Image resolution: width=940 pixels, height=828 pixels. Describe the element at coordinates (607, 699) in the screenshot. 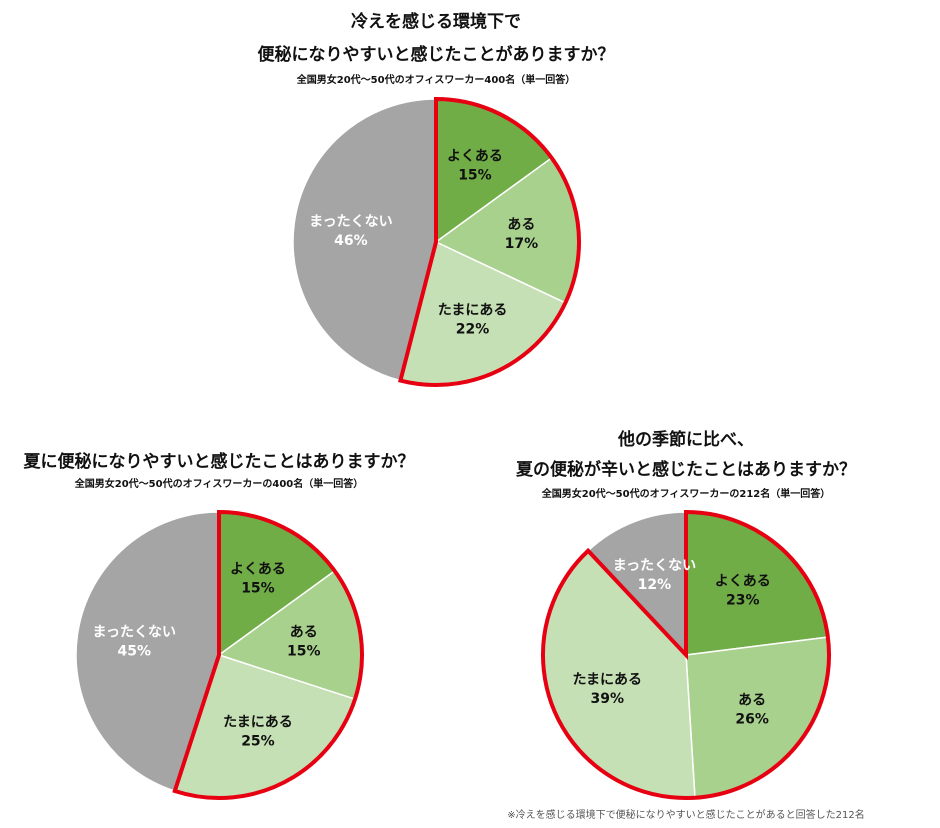

I see `slice-value-label: 39%` at that location.